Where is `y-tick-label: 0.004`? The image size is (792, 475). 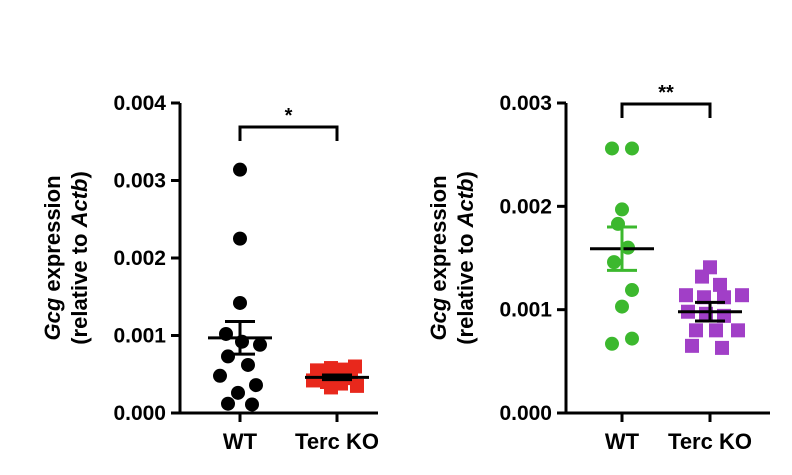
y-tick-label: 0.004 is located at coordinates (139, 103).